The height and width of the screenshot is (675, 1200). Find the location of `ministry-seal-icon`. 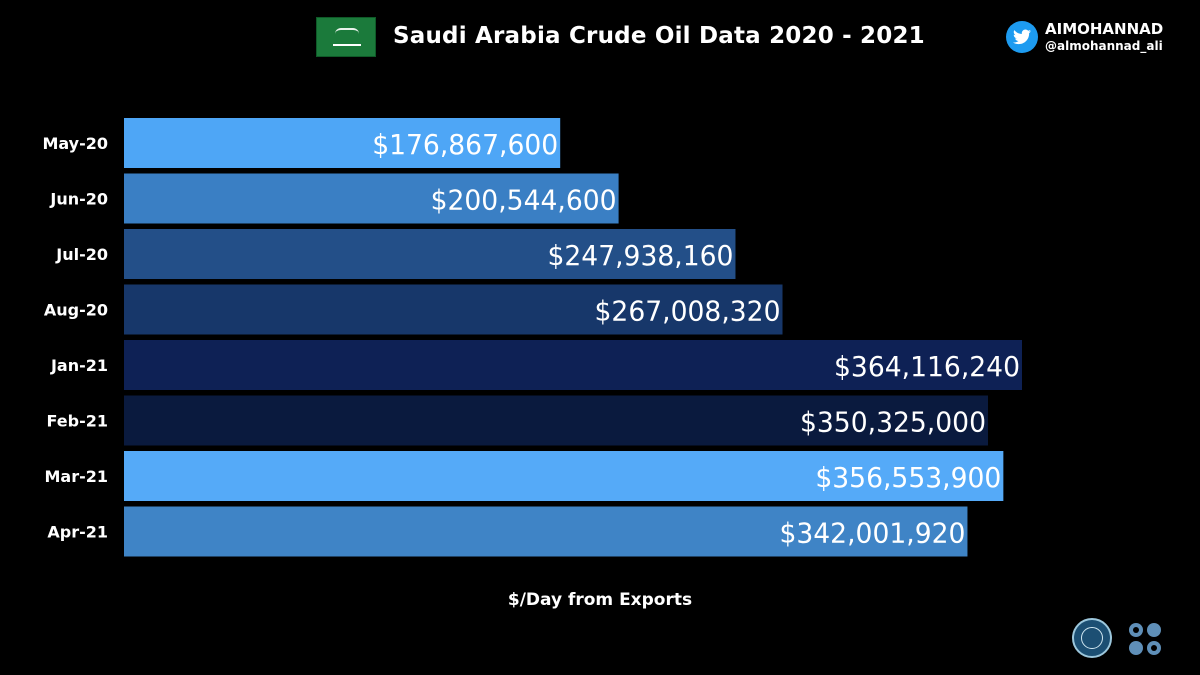

ministry-seal-icon is located at coordinates (1092, 638).